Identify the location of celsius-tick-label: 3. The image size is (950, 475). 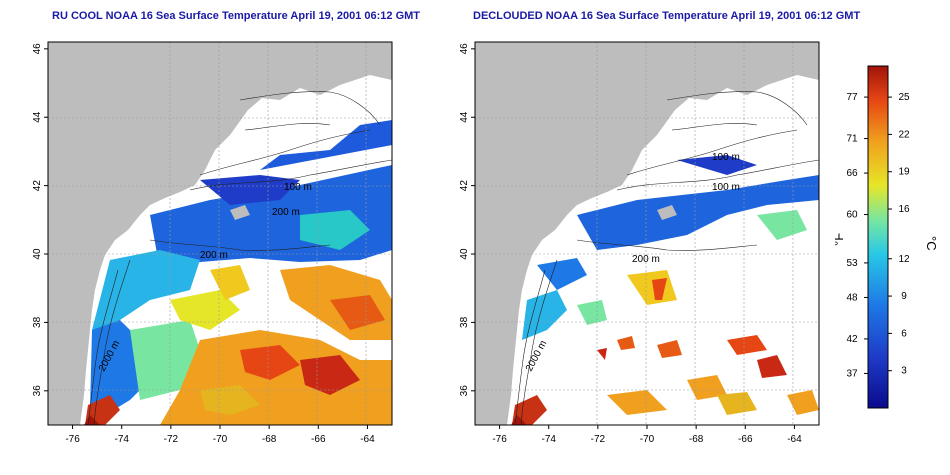
(904, 371).